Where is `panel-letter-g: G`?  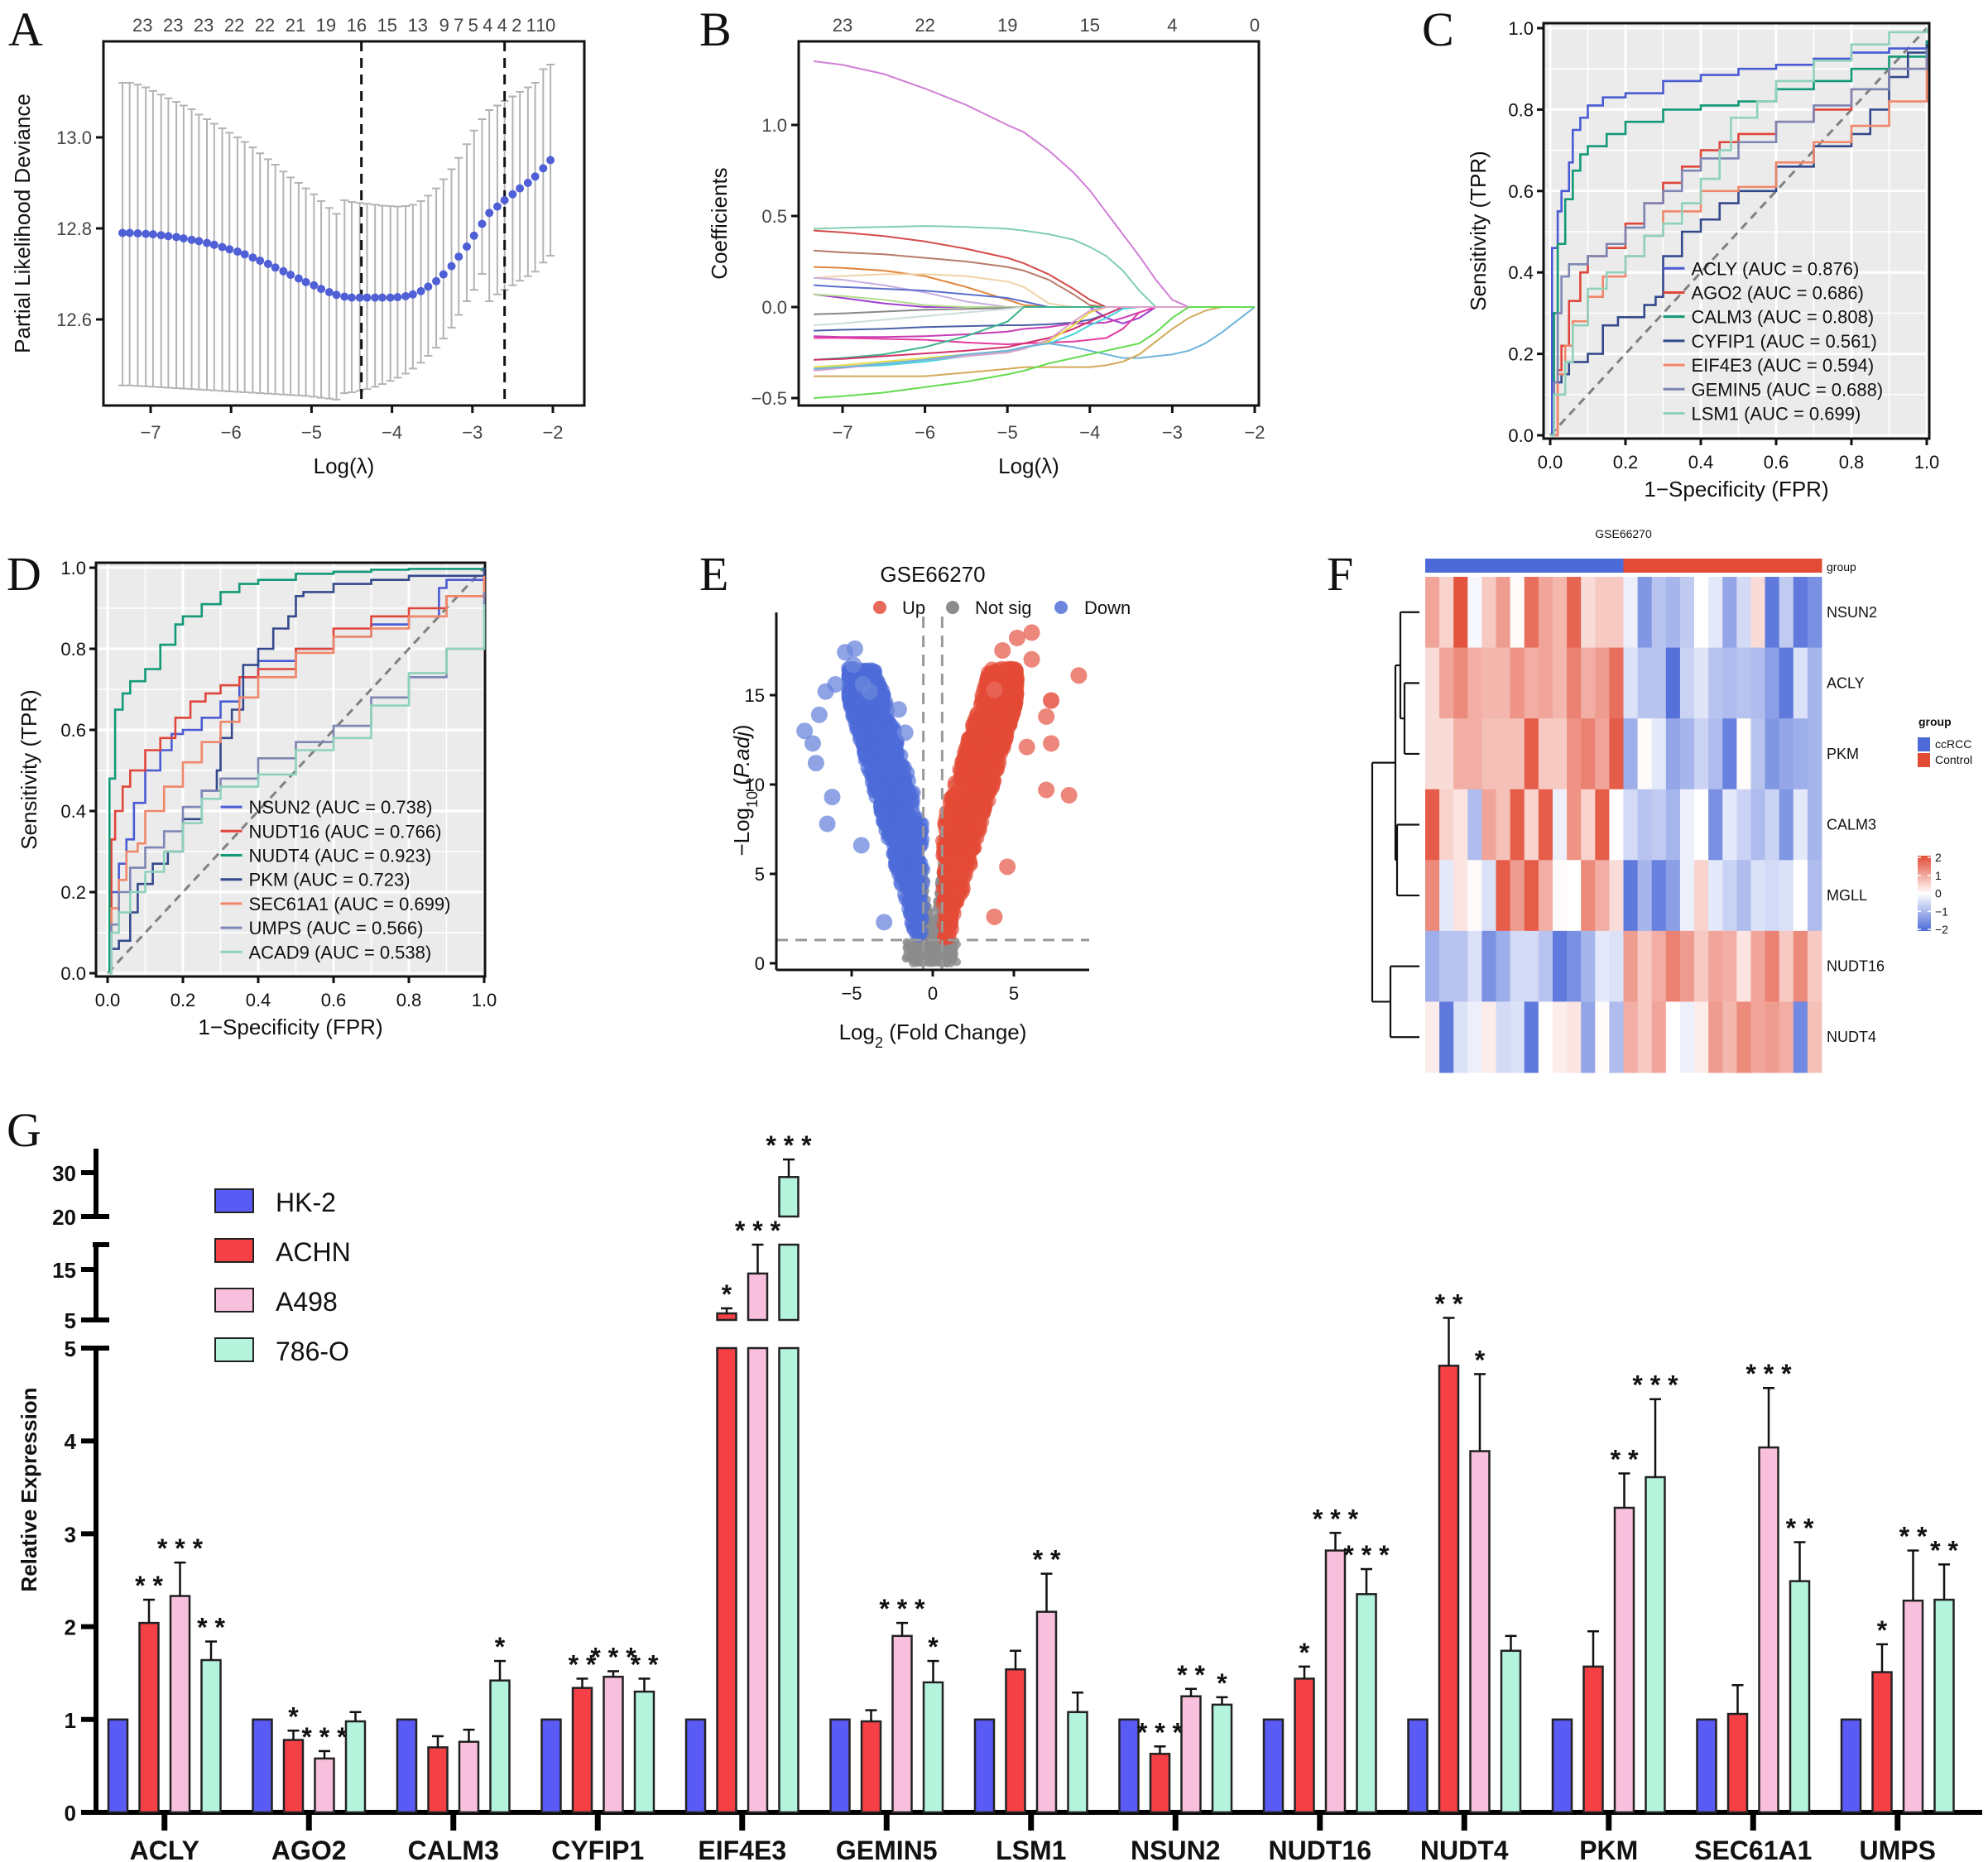 panel-letter-g: G is located at coordinates (24, 1130).